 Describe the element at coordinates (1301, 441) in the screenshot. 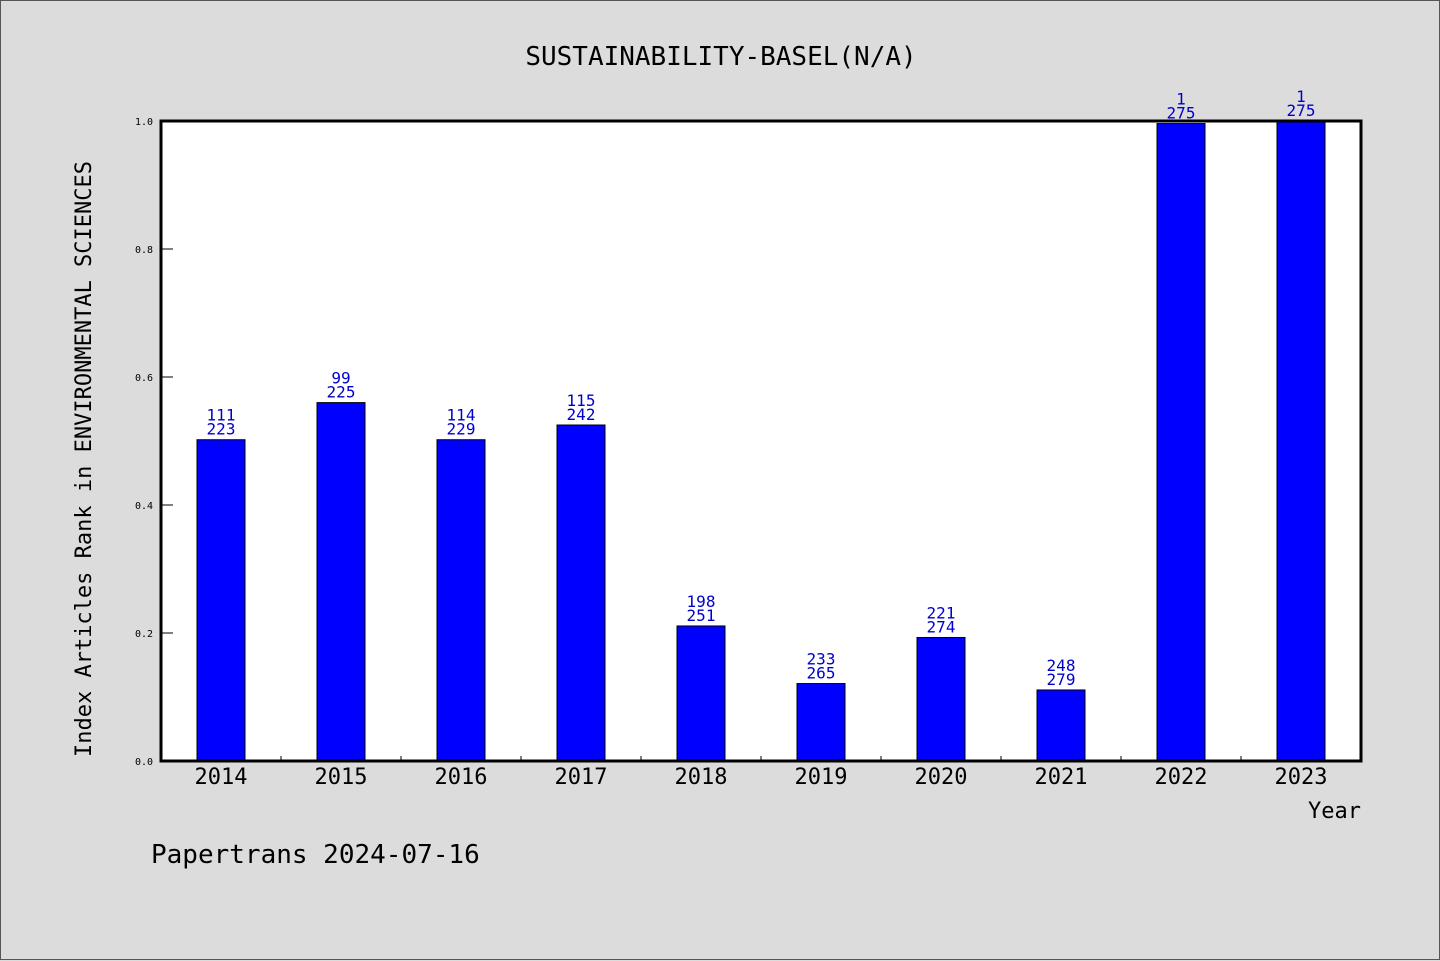

I see `bar-2023` at that location.